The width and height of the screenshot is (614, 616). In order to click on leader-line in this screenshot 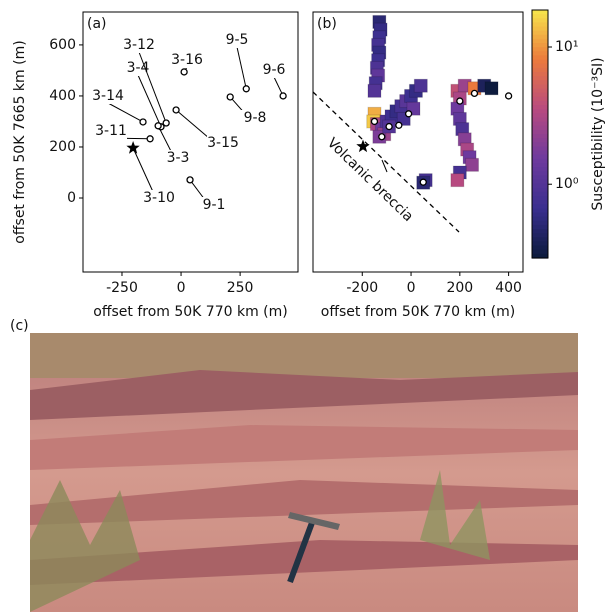, I will do `click(149, 101)`.